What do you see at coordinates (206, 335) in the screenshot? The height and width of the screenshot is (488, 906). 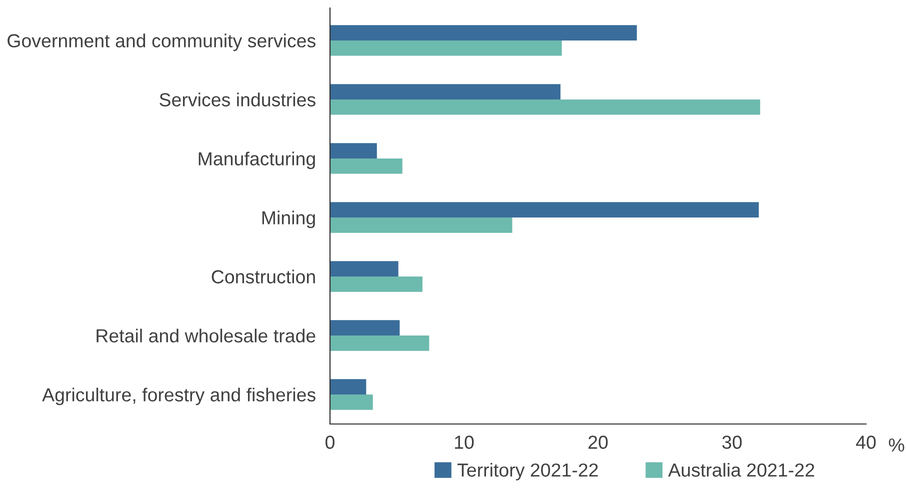 I see `y-tick-label: Retail and wholesale trade` at bounding box center [206, 335].